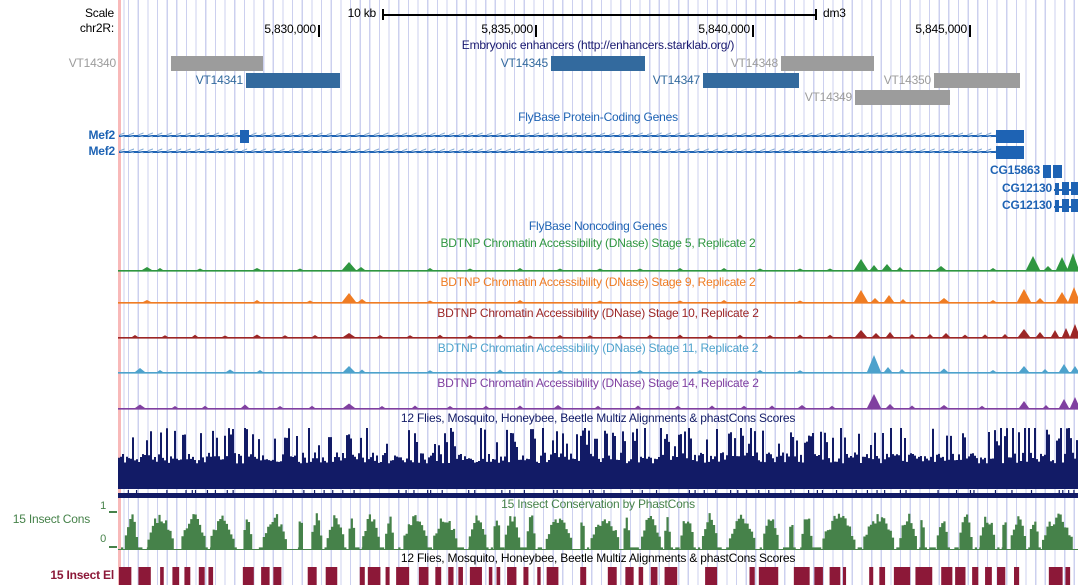 Image resolution: width=1078 pixels, height=585 pixels. I want to click on enhancer-label-VT14350: VT14350, so click(907, 80).